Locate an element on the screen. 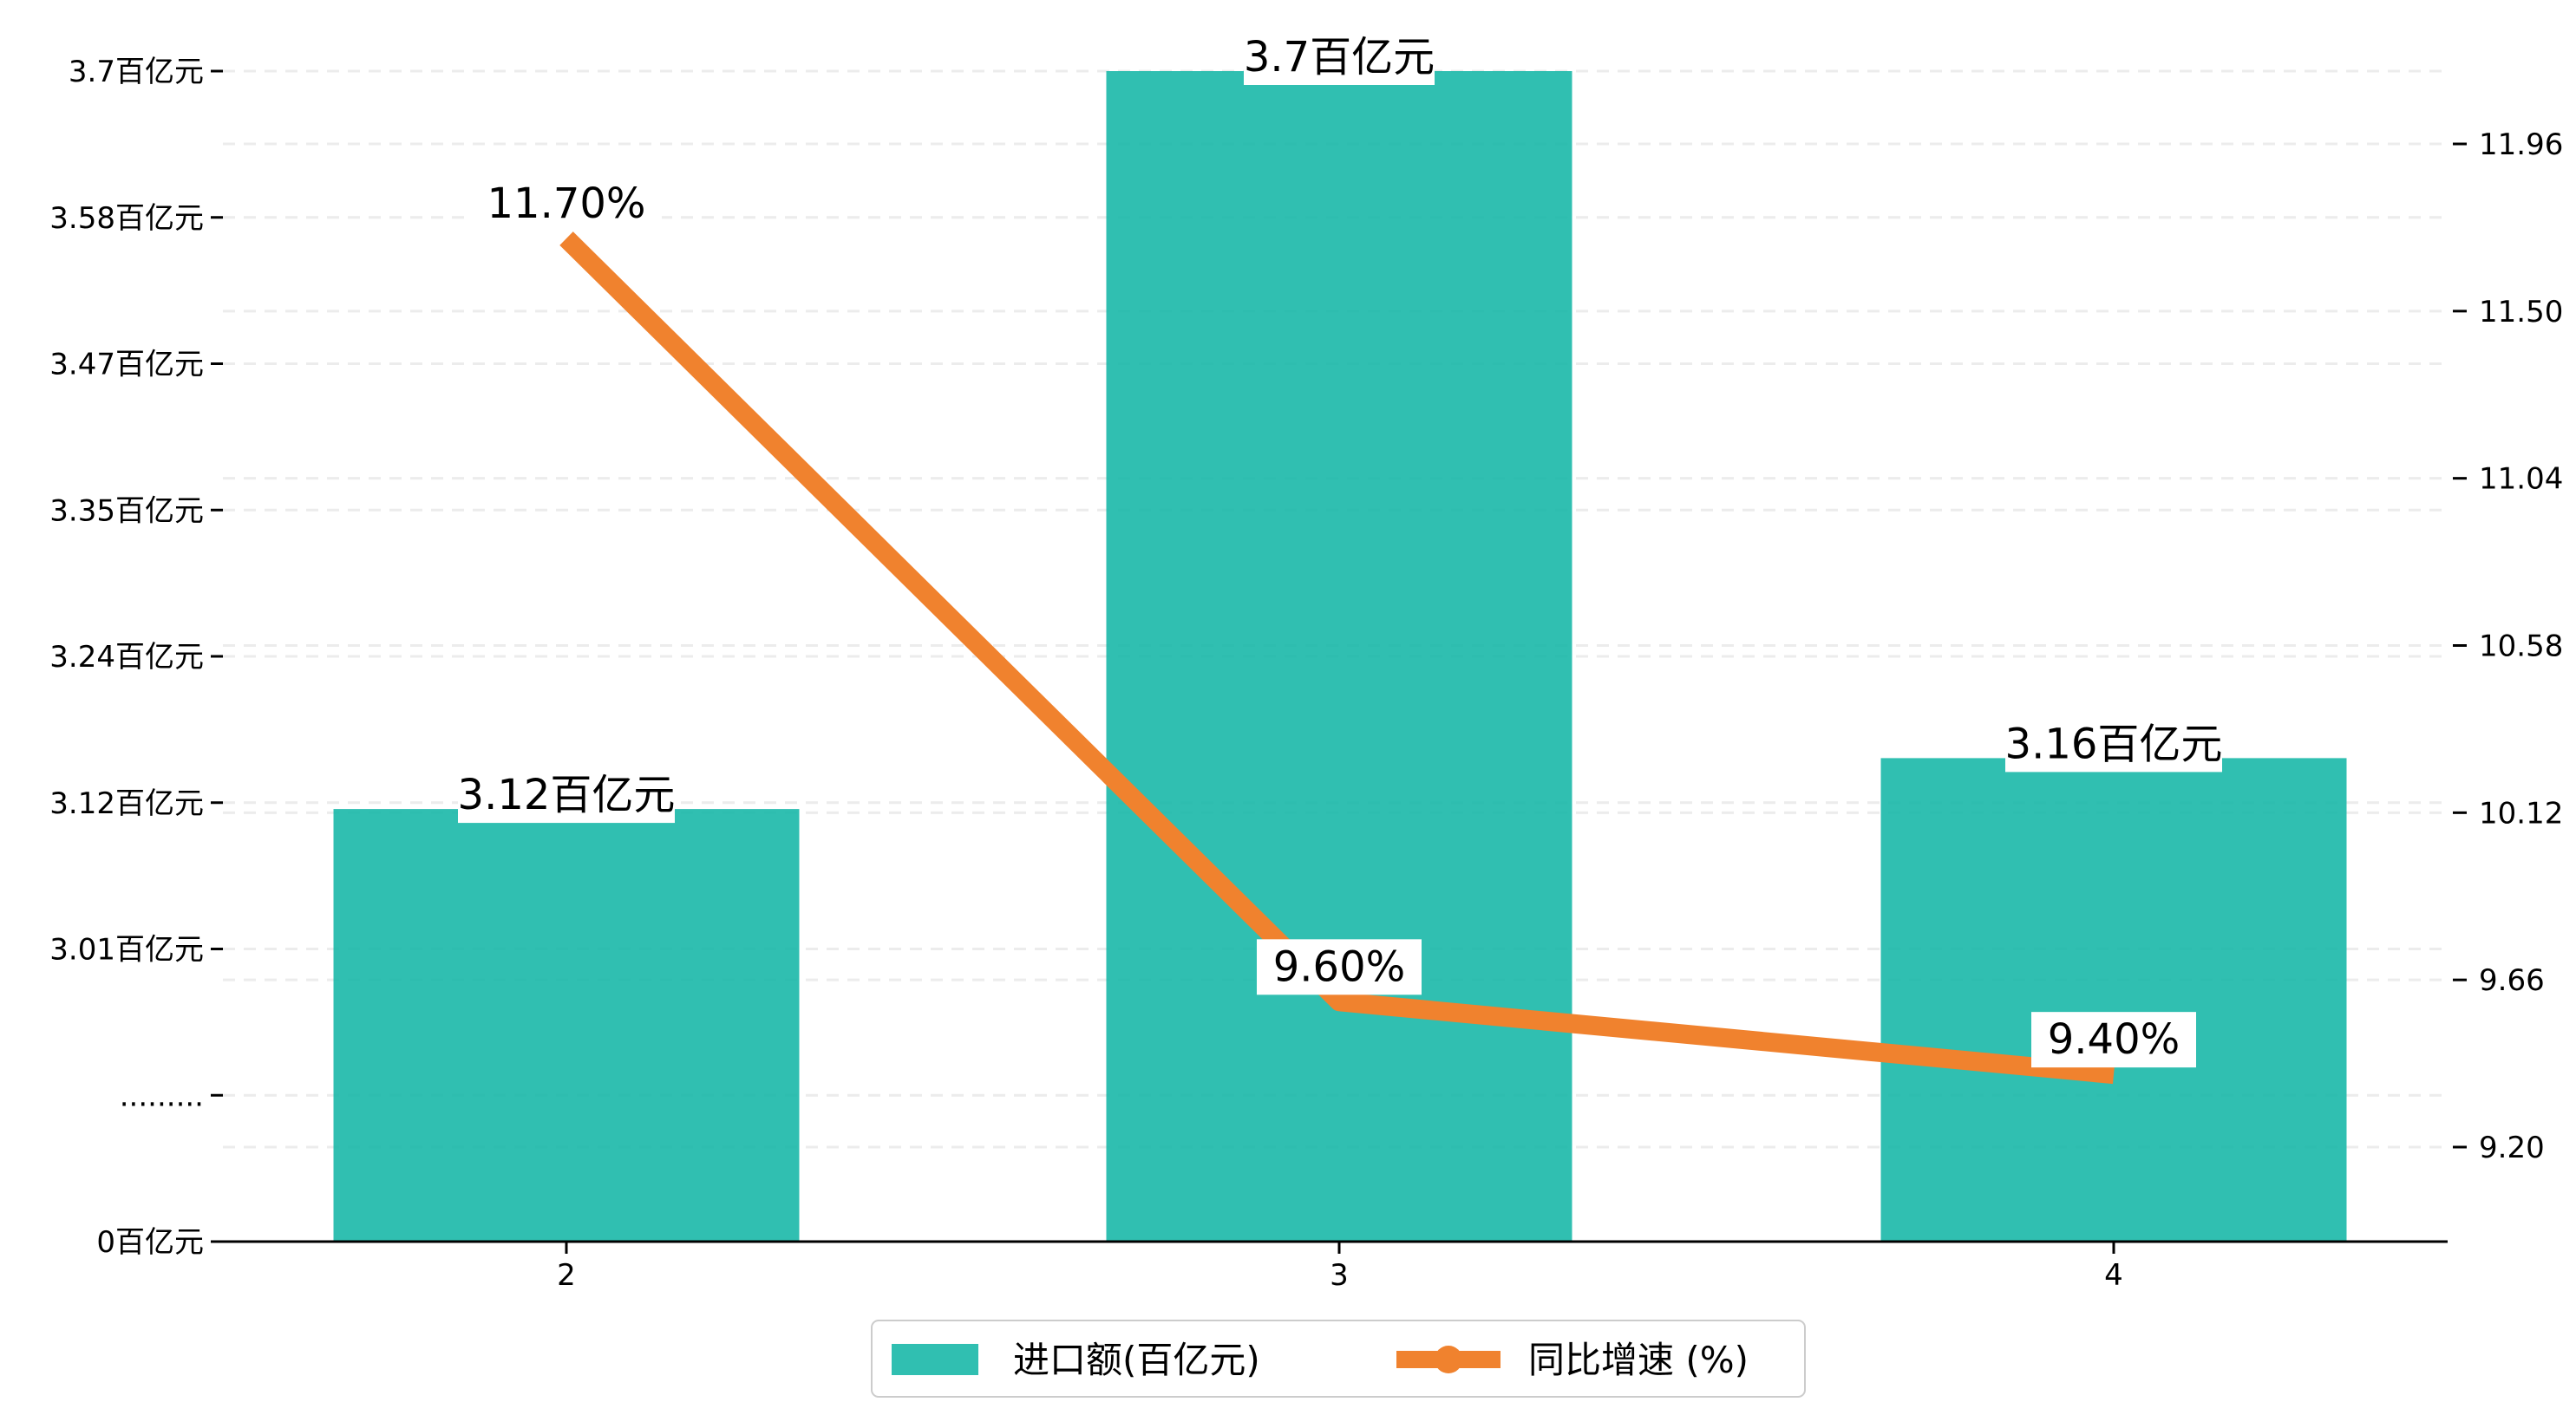 The width and height of the screenshot is (2576, 1415). growth-value-label: 9.40% is located at coordinates (2114, 1039).